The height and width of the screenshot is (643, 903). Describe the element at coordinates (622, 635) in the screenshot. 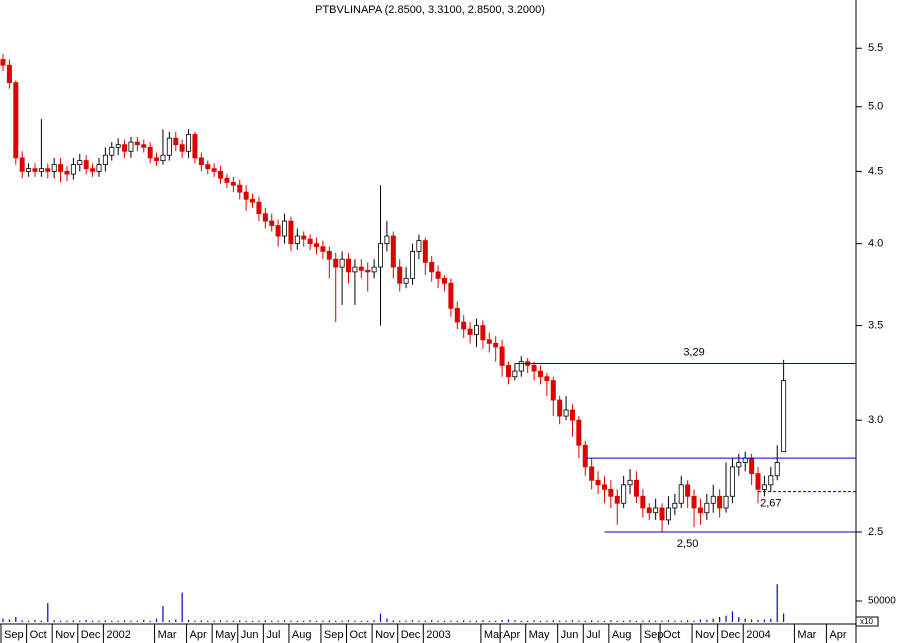

I see `x-tick-label: Aug` at that location.